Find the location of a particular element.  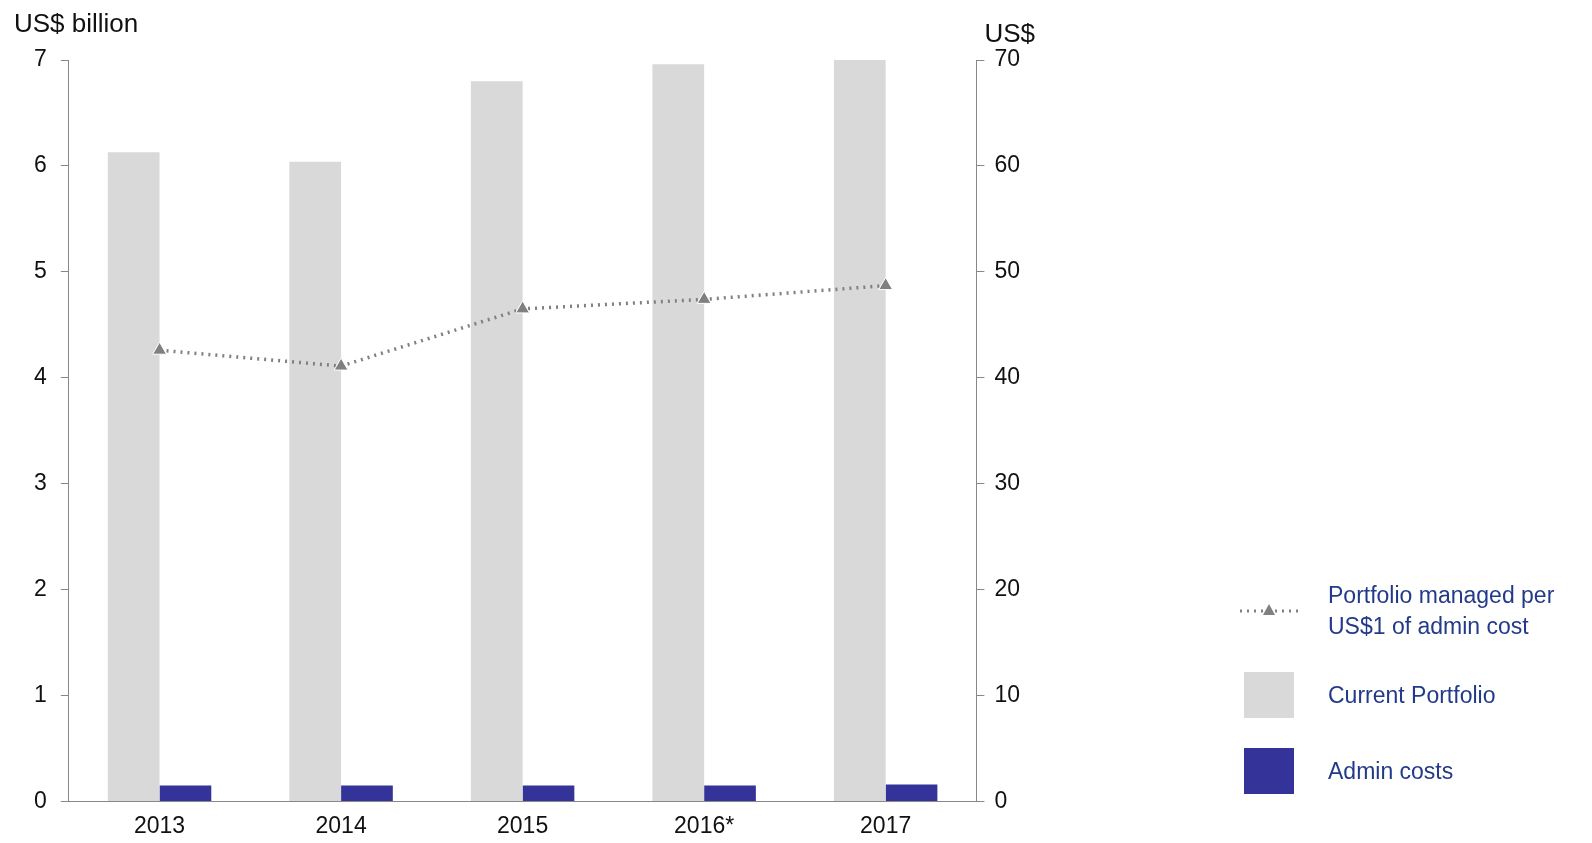

x-tick-label: 2014 is located at coordinates (341, 824).